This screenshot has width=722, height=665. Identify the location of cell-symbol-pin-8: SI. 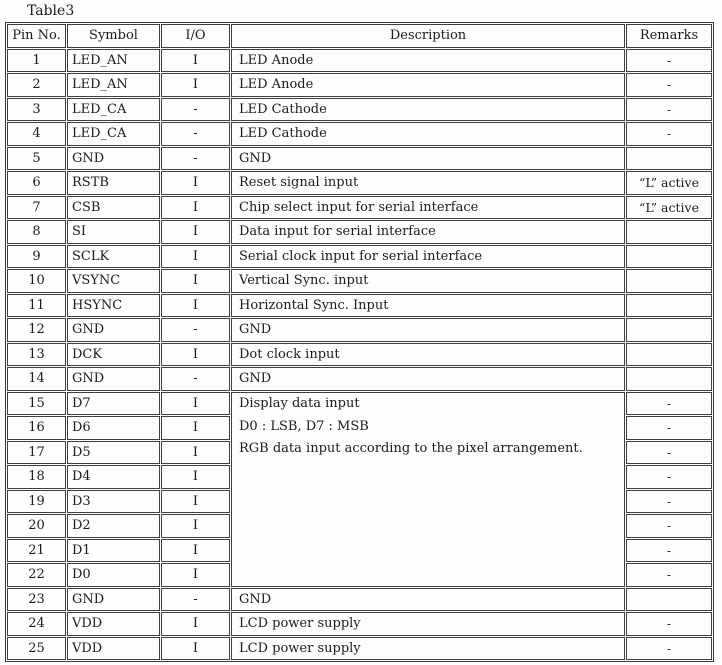
(113, 232).